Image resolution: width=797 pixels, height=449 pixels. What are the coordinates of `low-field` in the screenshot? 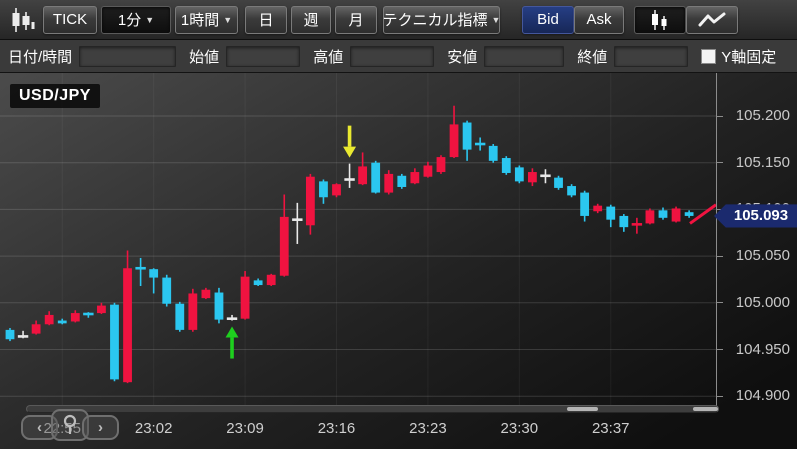 It's located at (524, 56).